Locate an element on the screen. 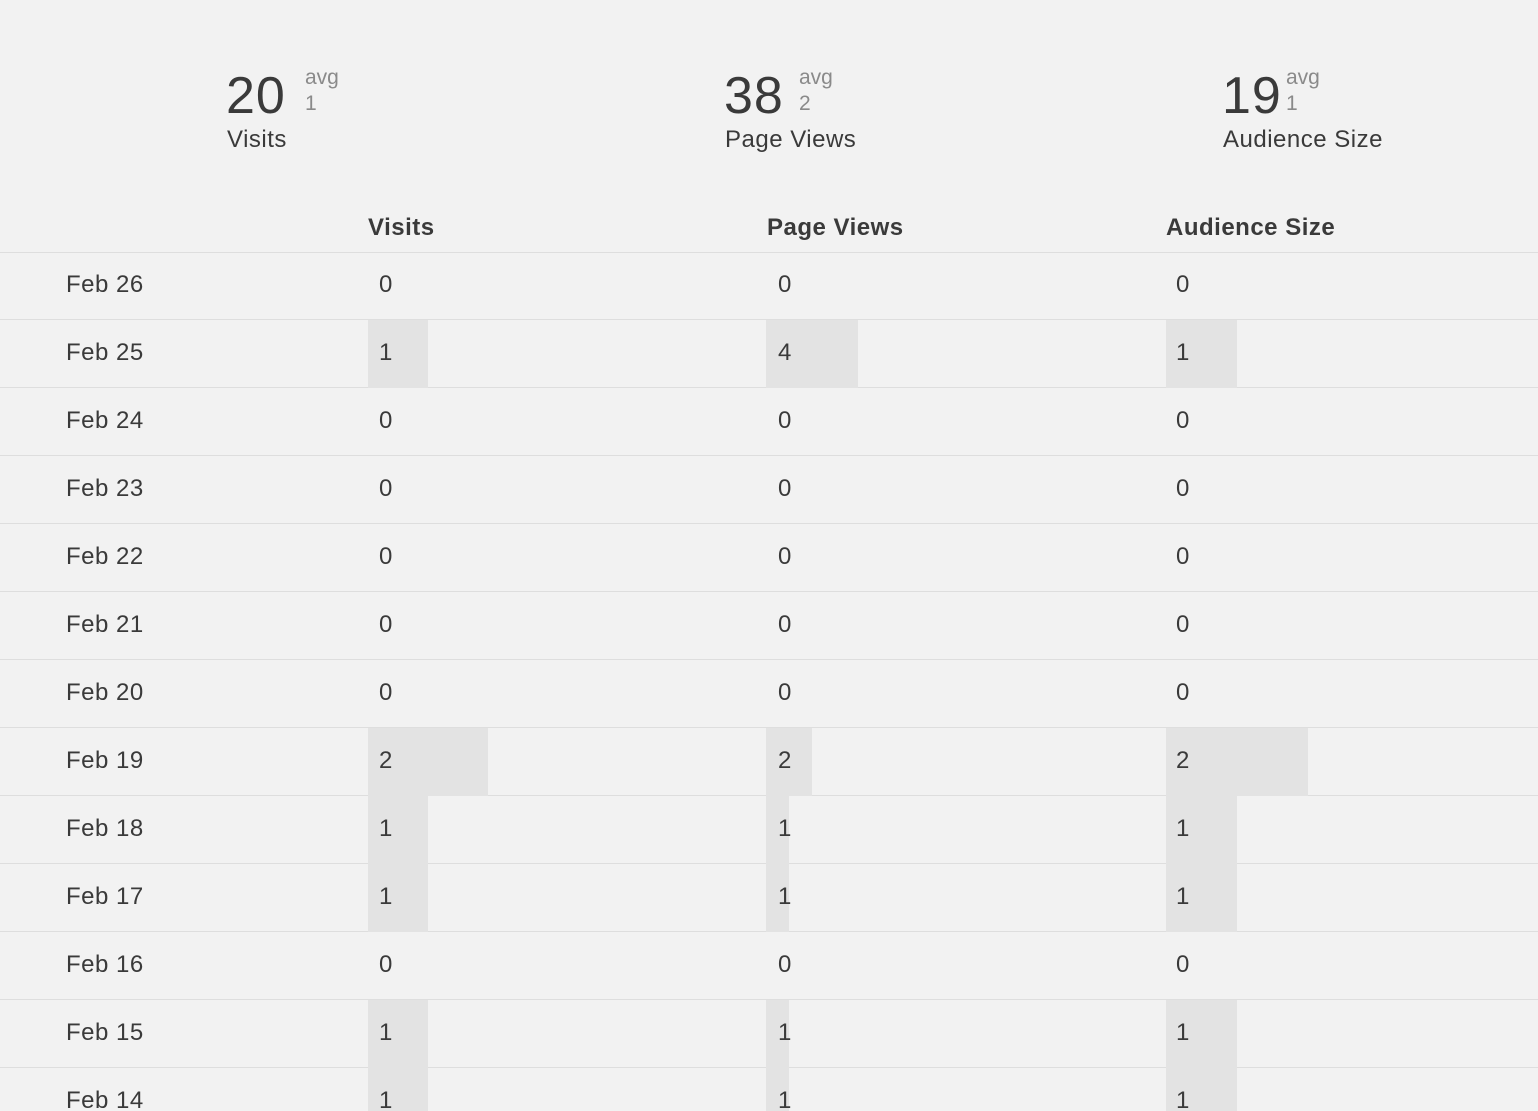 The image size is (1538, 1111). summary-audience-size-avg-value: 1 is located at coordinates (1292, 103).